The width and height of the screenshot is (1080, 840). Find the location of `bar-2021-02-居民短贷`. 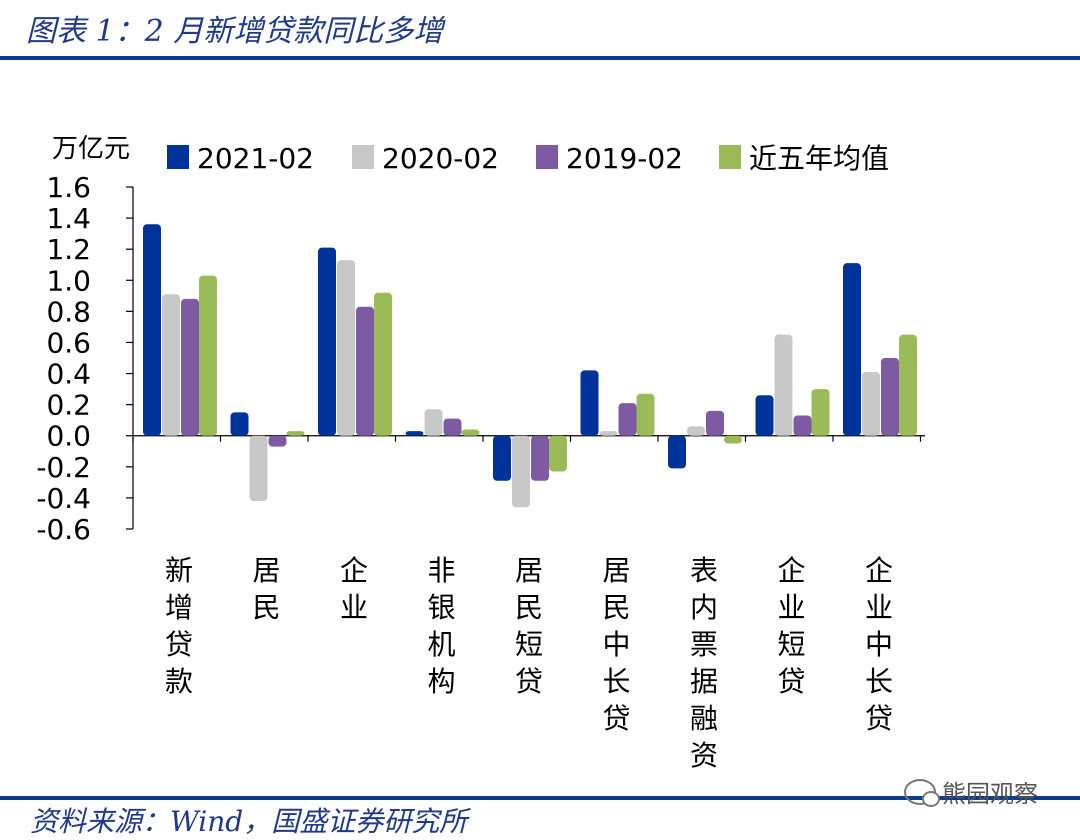

bar-2021-02-居民短贷 is located at coordinates (502, 458).